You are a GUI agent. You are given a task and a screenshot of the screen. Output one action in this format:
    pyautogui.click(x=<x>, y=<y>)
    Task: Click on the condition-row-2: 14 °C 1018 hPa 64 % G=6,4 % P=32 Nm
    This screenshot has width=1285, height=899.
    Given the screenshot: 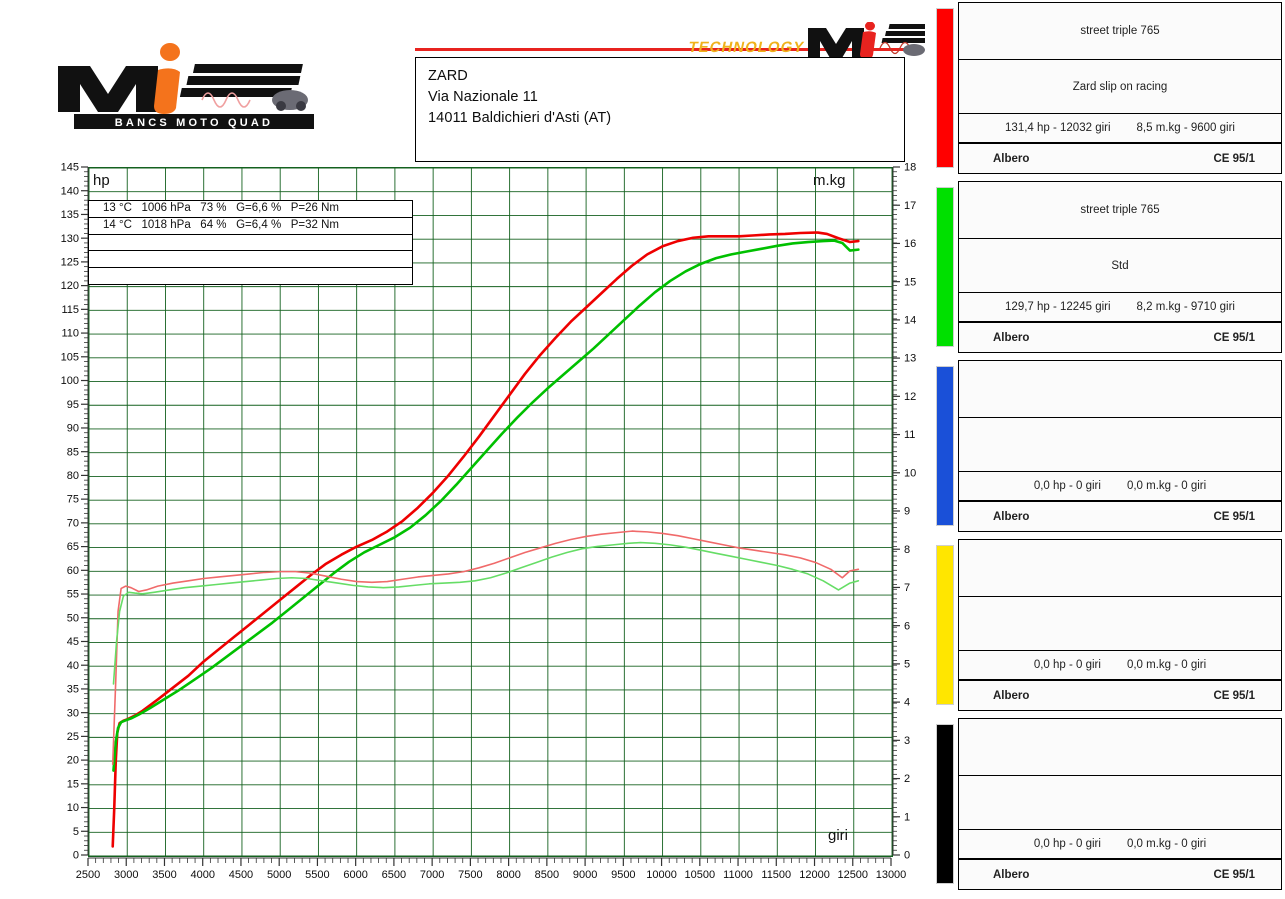 What is the action you would take?
    pyautogui.click(x=250, y=226)
    